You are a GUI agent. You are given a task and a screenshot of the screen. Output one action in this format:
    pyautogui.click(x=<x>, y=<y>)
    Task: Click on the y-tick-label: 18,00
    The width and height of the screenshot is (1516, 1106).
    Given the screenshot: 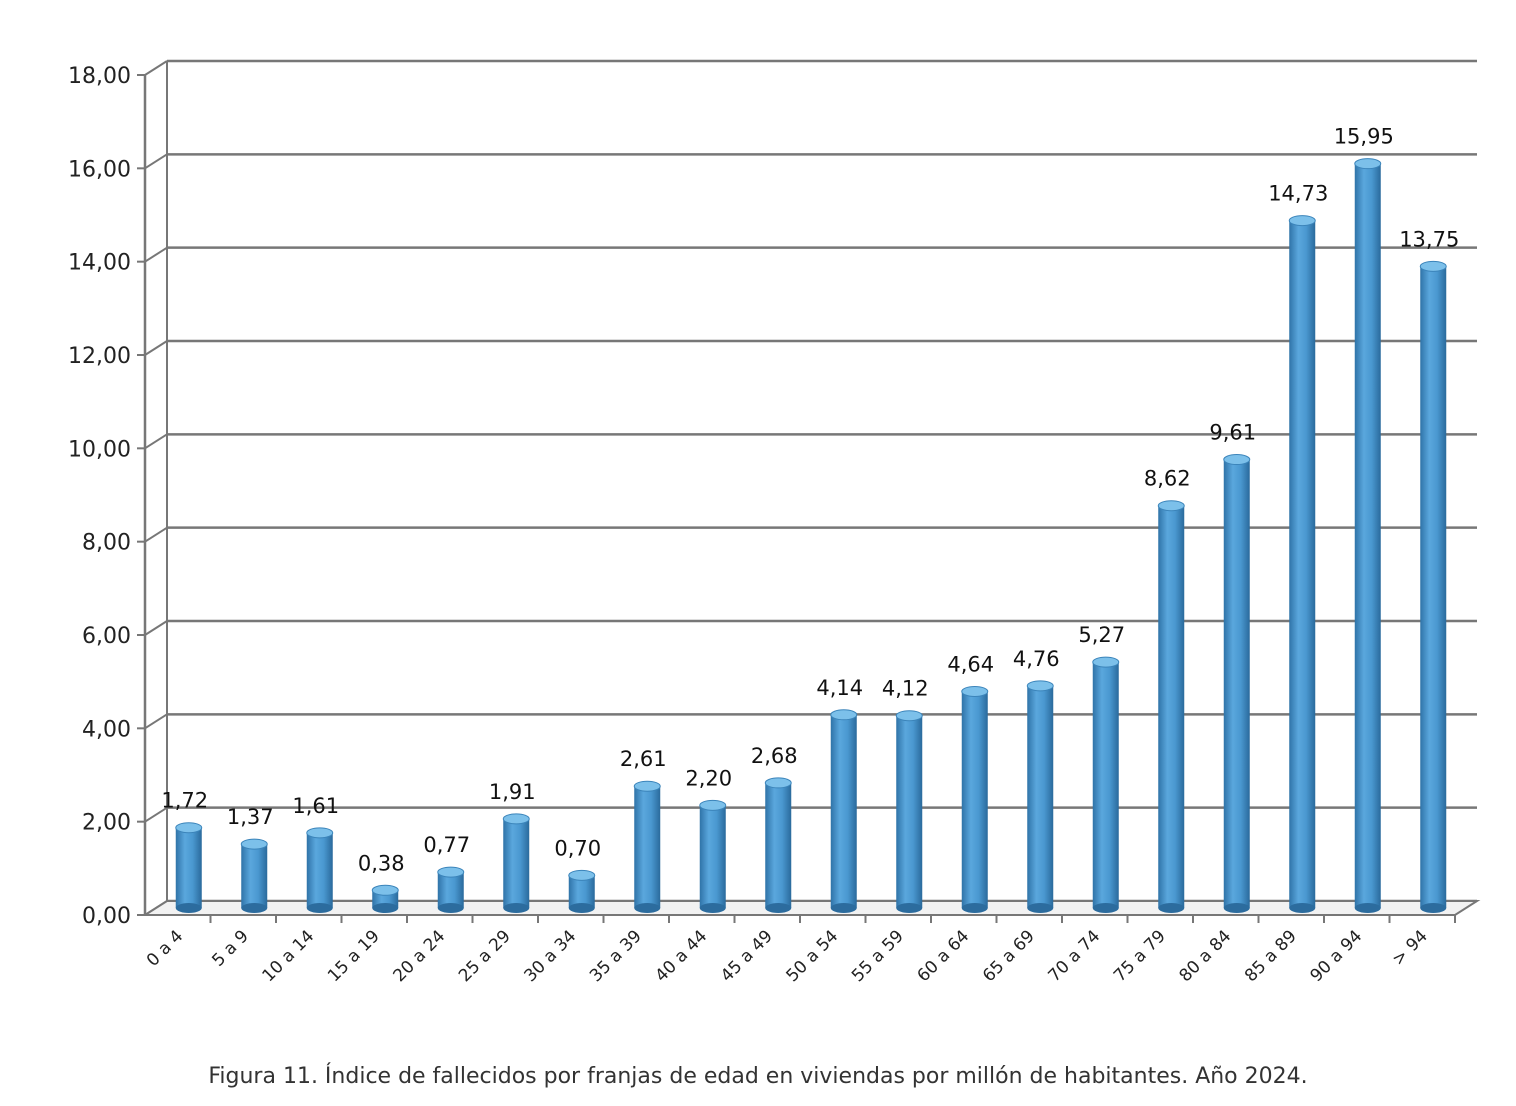 What is the action you would take?
    pyautogui.click(x=99, y=76)
    